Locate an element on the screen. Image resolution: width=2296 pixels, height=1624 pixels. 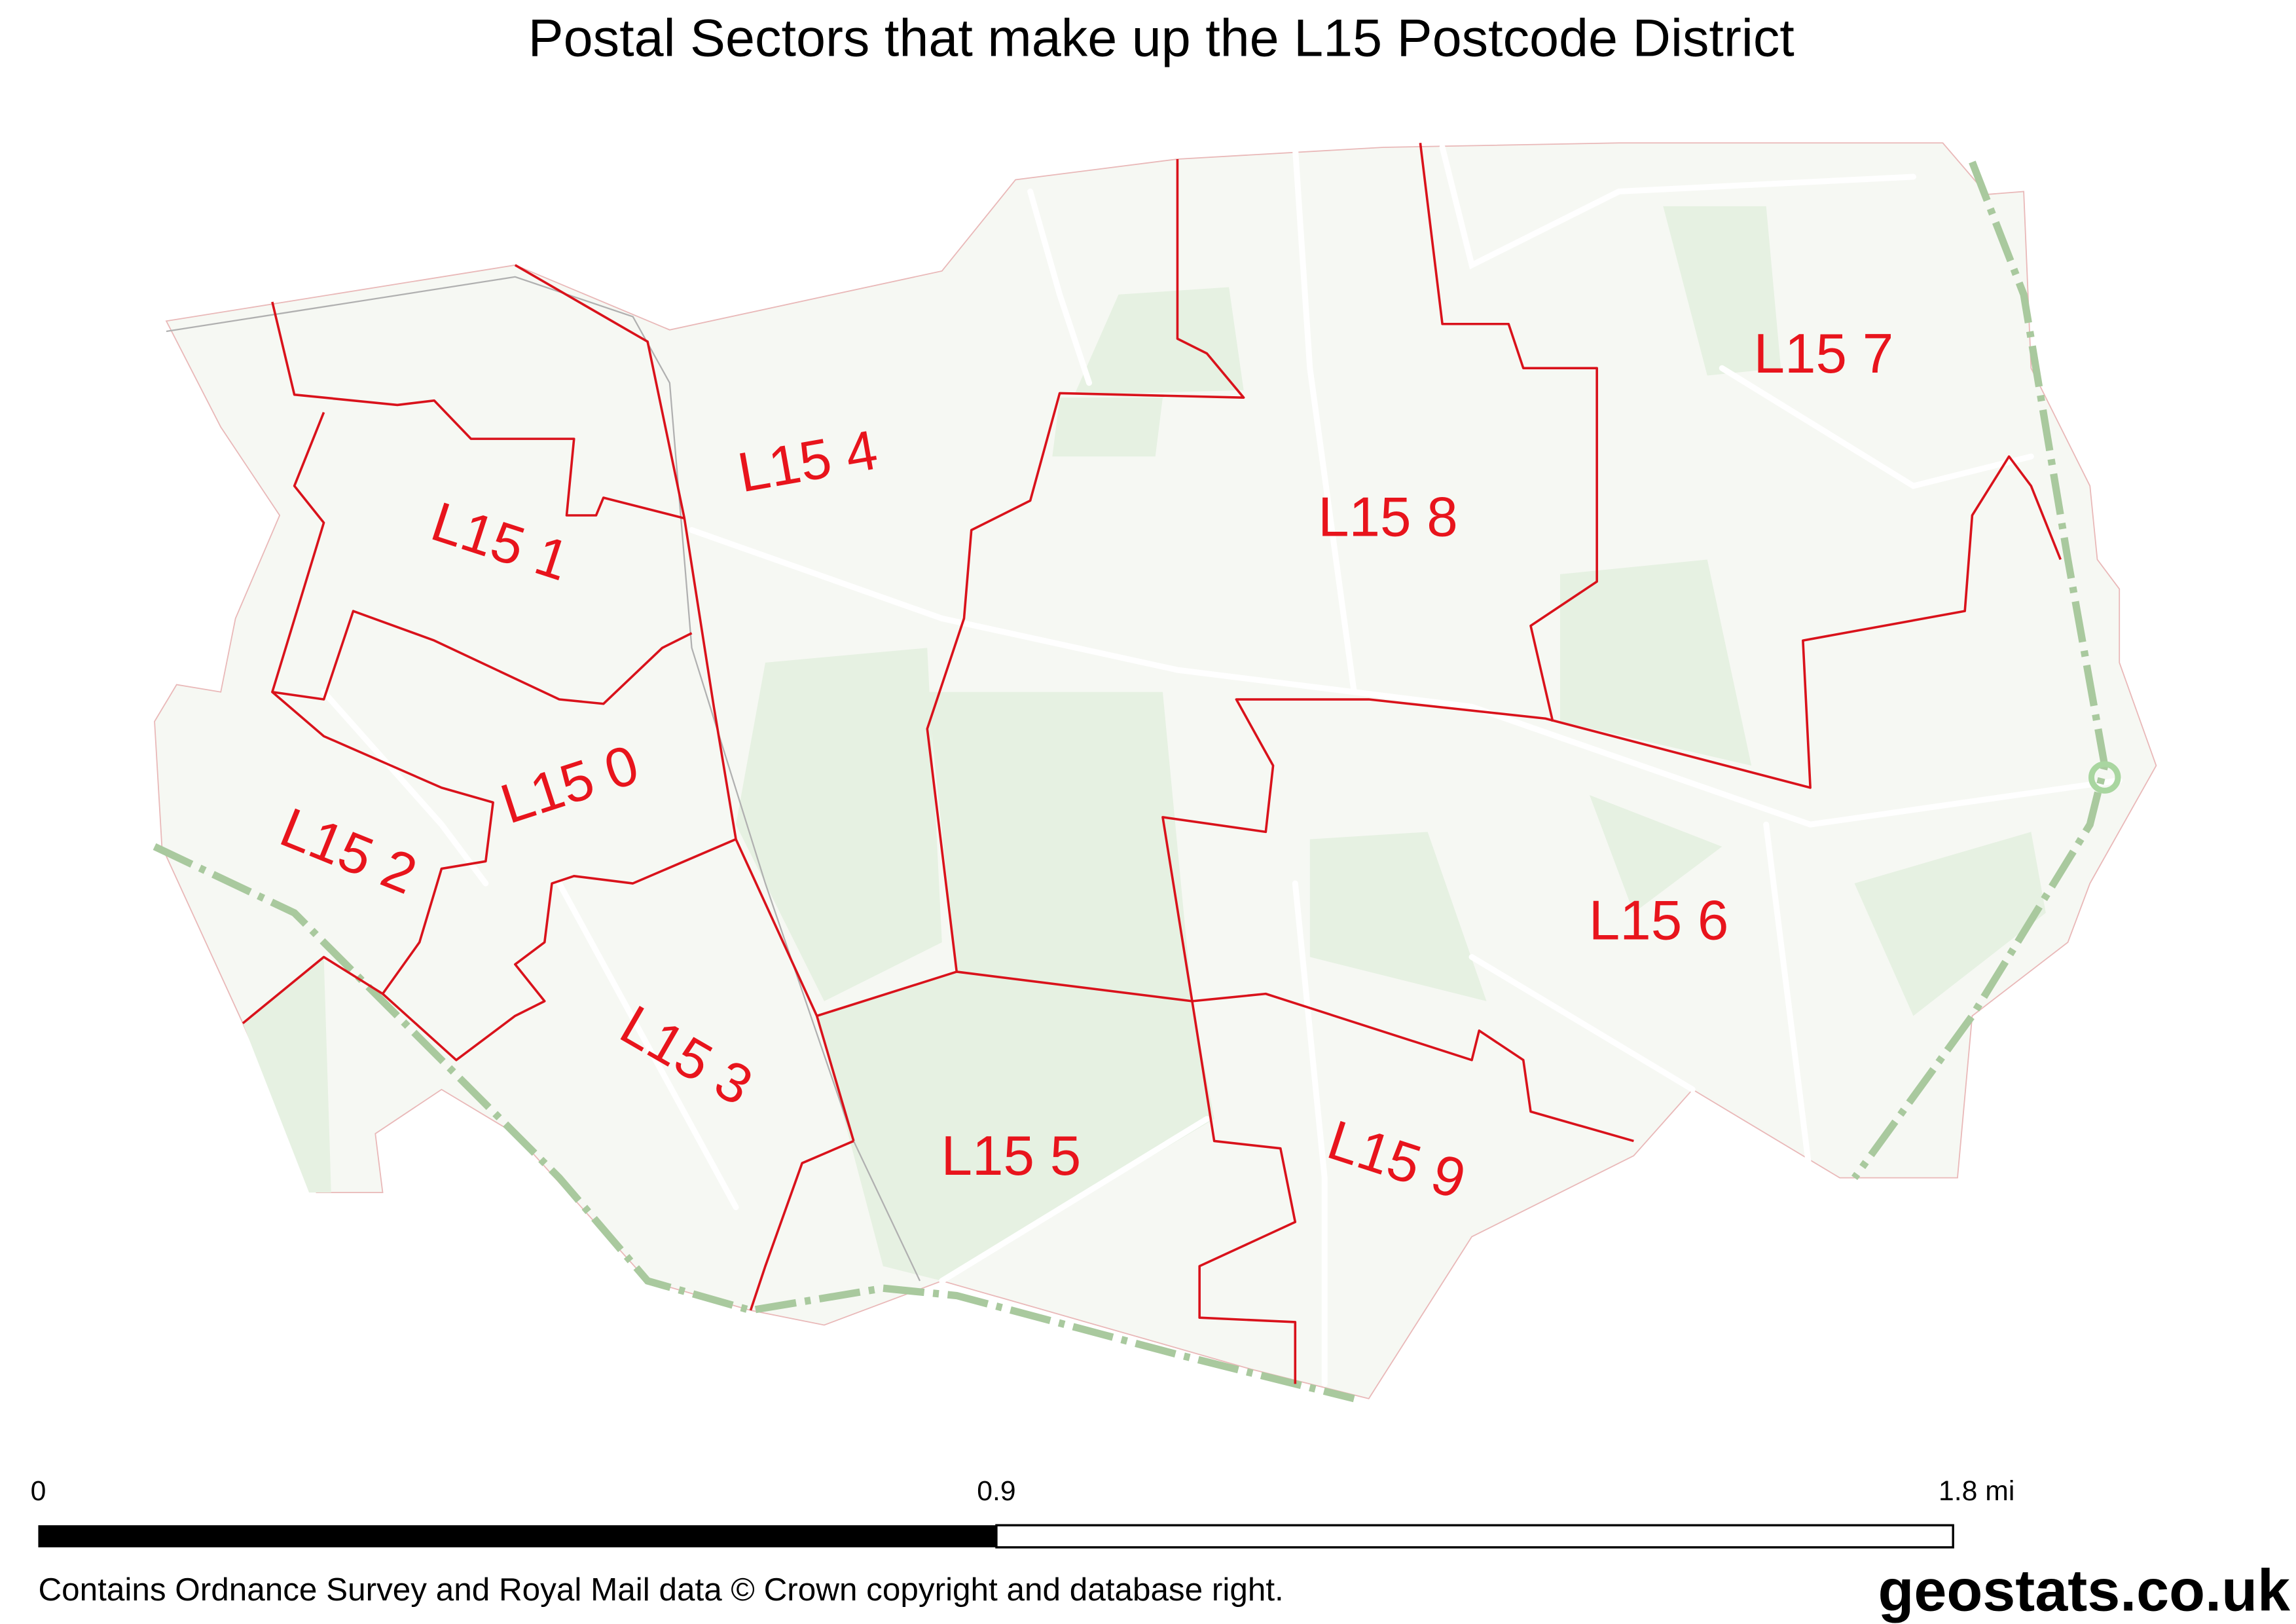
scale-tick-0: 0 is located at coordinates (38, 1491).